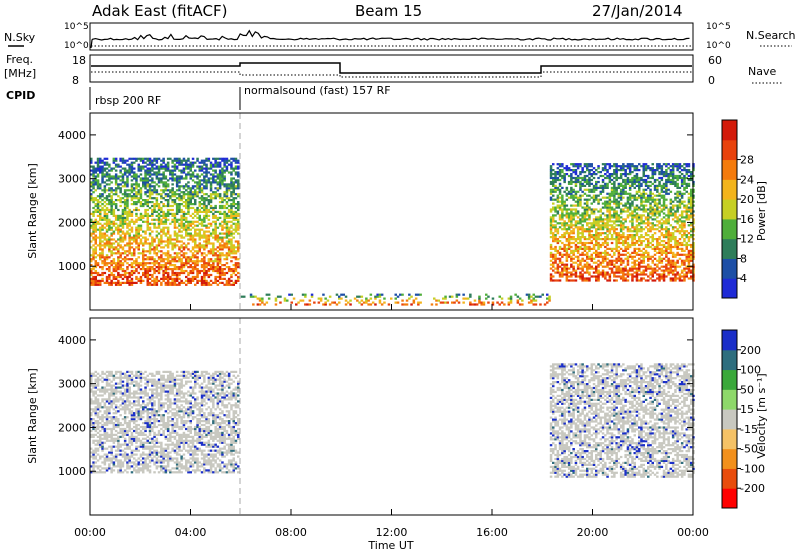 This screenshot has width=800, height=554. Describe the element at coordinates (391, 68) in the screenshot. I see `freq-frame` at that location.